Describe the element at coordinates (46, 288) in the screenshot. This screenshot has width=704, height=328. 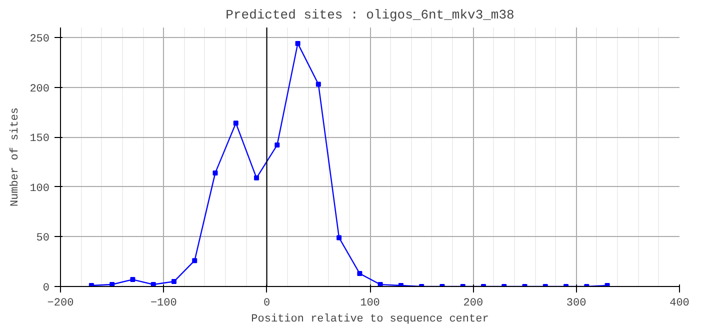
I see `y-tick-label: 0` at that location.